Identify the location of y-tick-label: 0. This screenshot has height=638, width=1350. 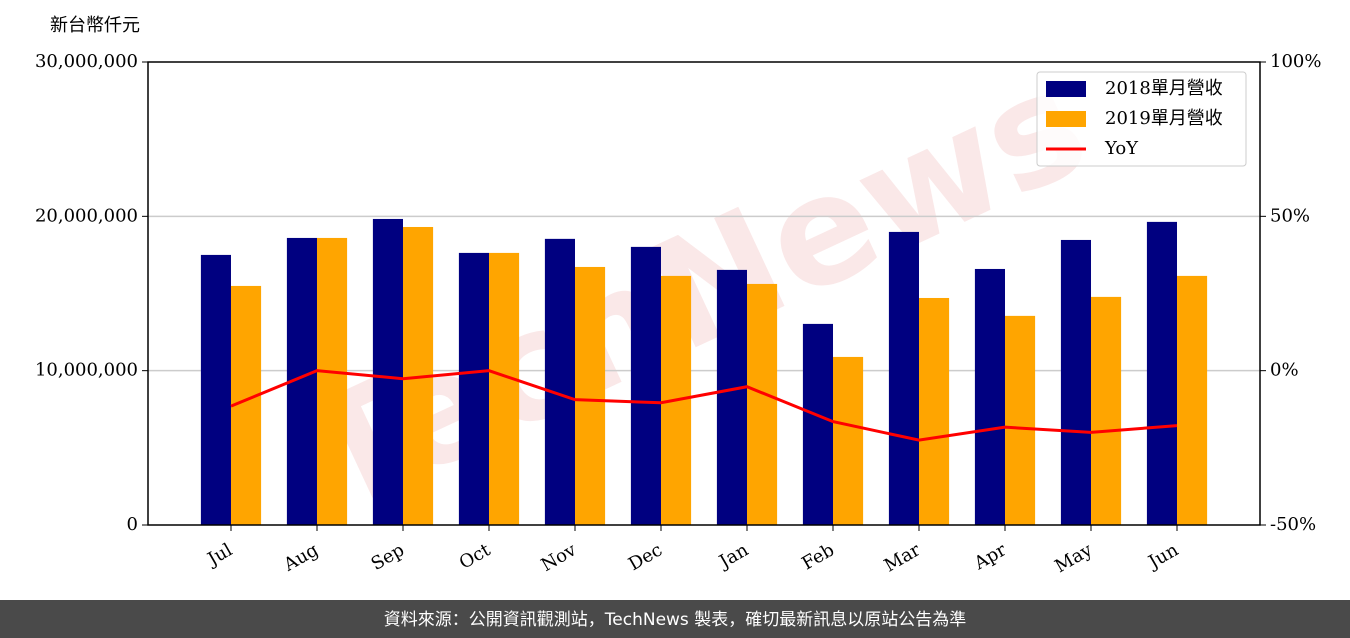
(132, 524).